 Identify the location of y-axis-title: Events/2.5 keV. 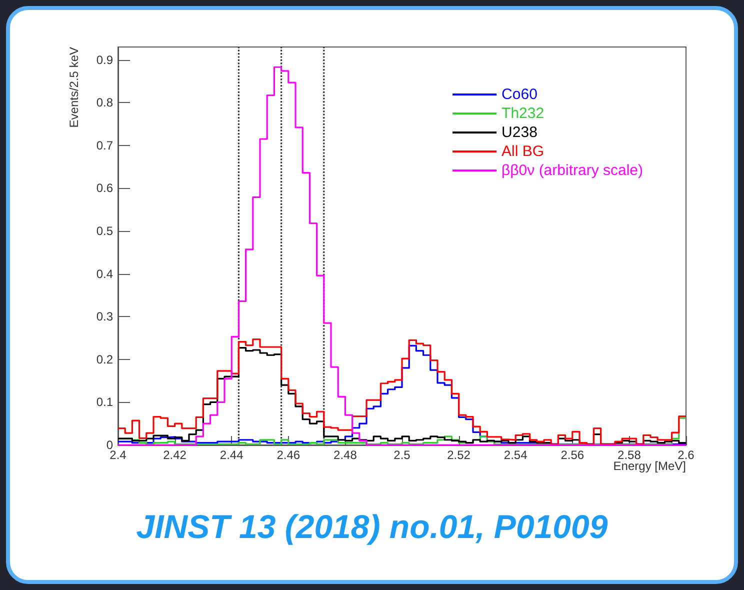
(74, 87).